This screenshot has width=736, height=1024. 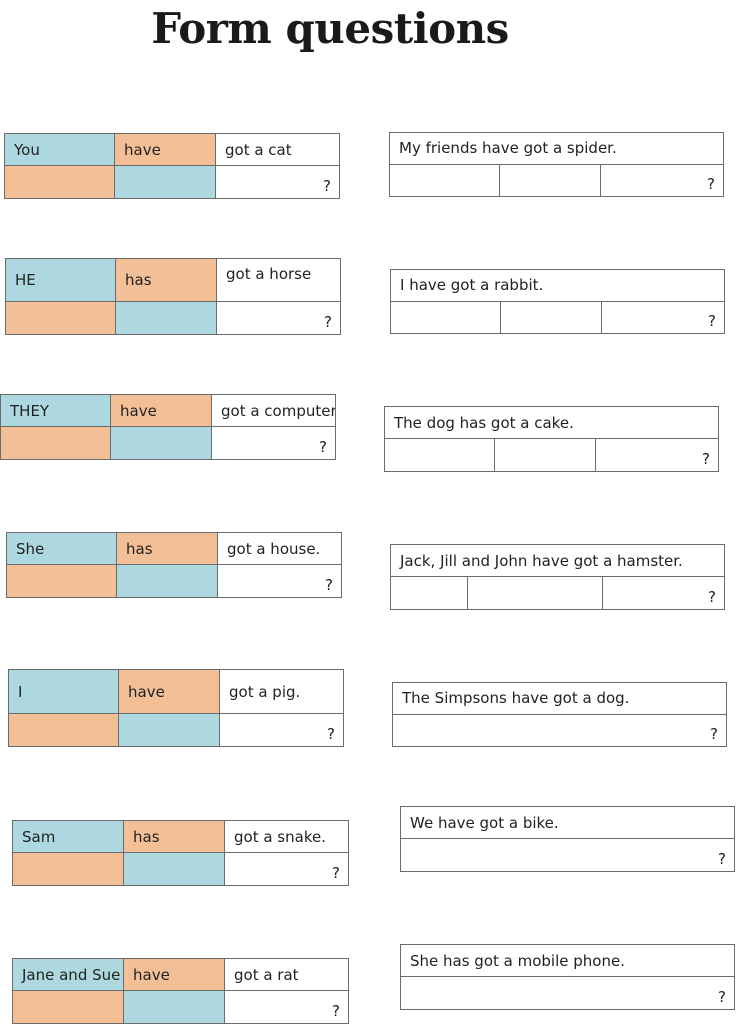 What do you see at coordinates (68, 975) in the screenshot?
I see `subject-cell: Jane and Sue` at bounding box center [68, 975].